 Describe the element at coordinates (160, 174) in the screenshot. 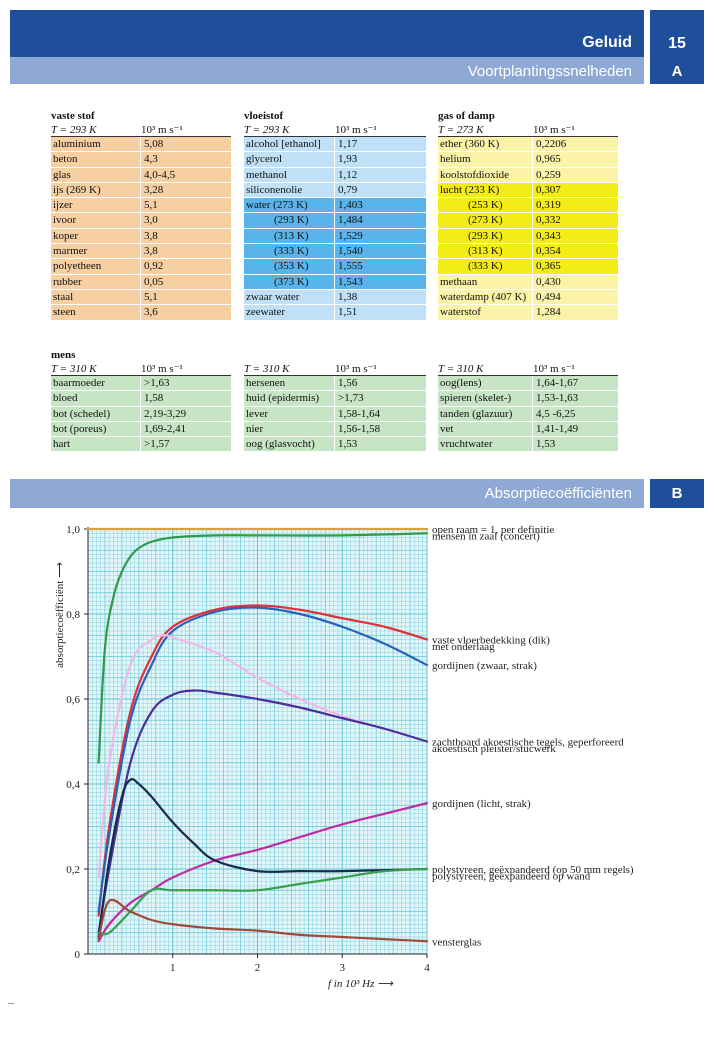

I see `row-value: 4,0-4,5` at that location.